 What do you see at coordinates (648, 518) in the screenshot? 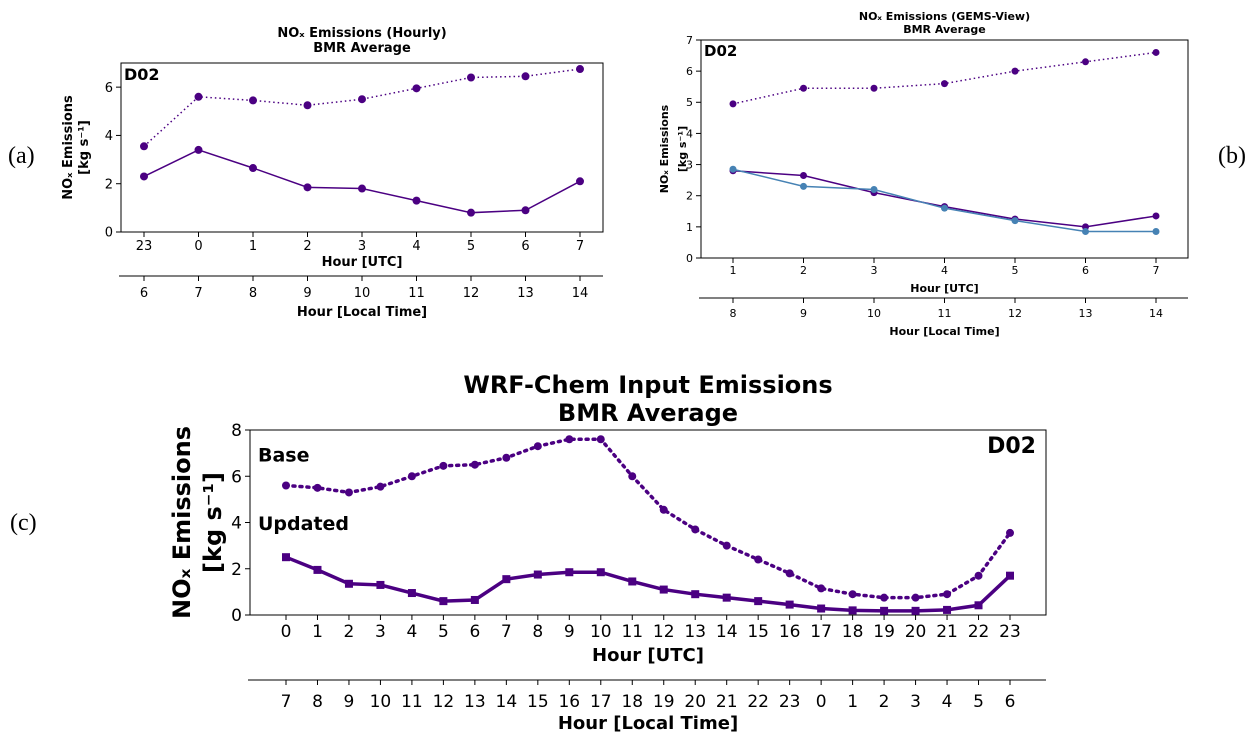
I see `chart-c-series-0-line` at bounding box center [648, 518].